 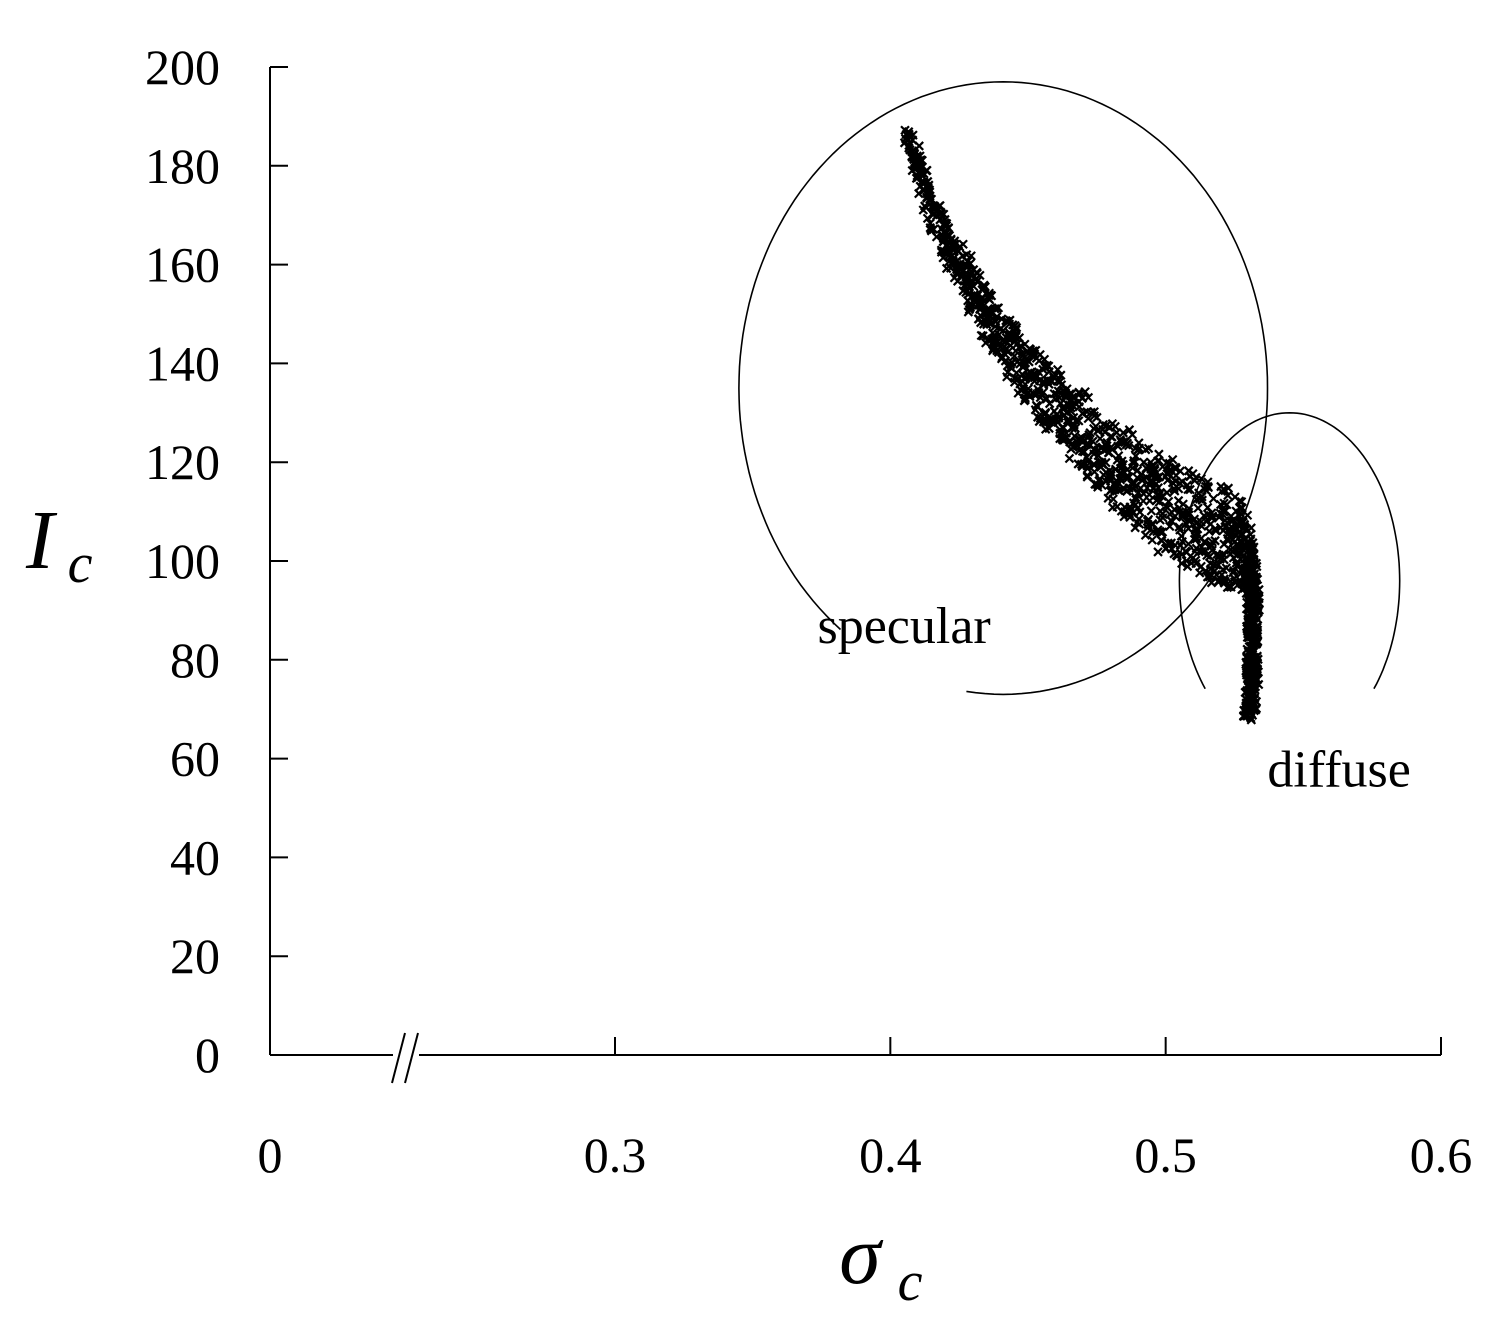 What do you see at coordinates (861, 1255) in the screenshot?
I see `x-axis-label: σ` at bounding box center [861, 1255].